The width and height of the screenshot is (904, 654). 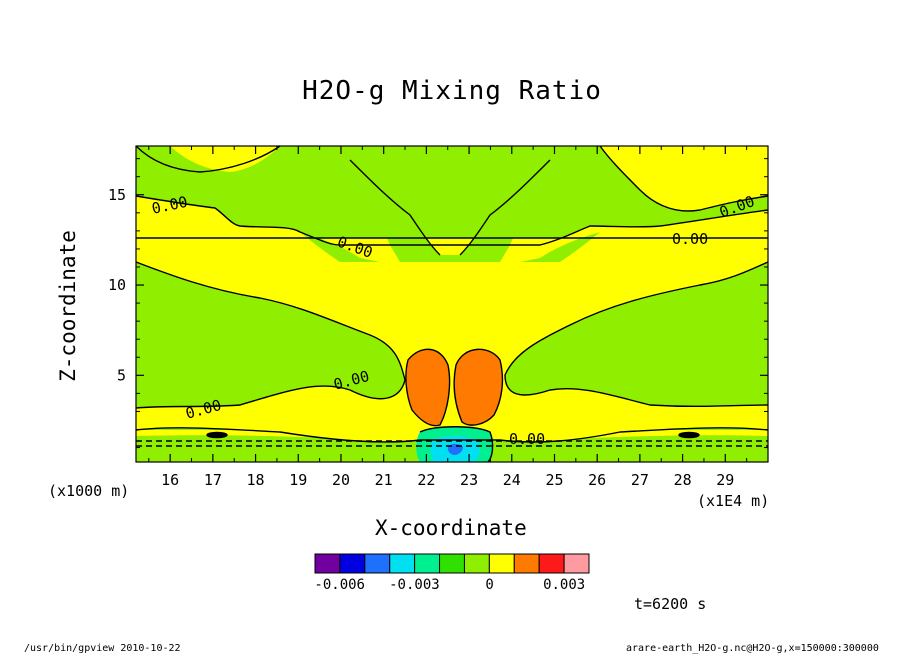 What do you see at coordinates (341, 480) in the screenshot?
I see `x-tick-label-20: 20` at bounding box center [341, 480].